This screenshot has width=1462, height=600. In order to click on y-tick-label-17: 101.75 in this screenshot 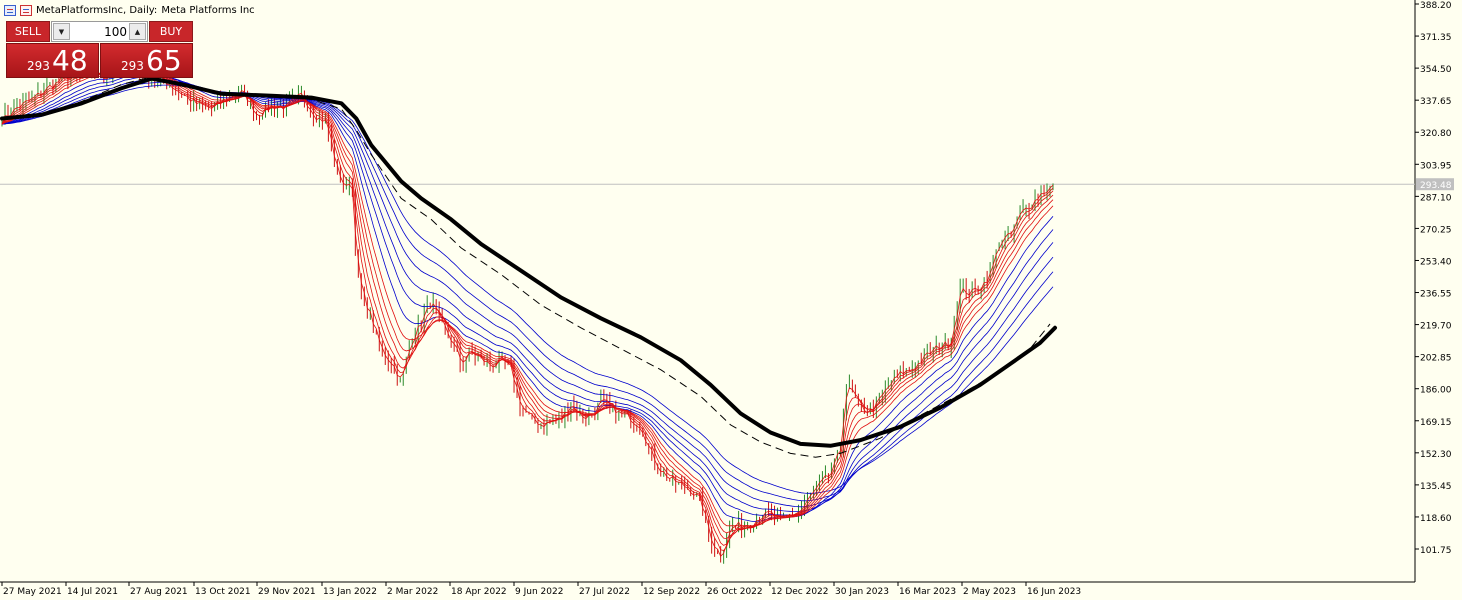, I will do `click(1436, 551)`.